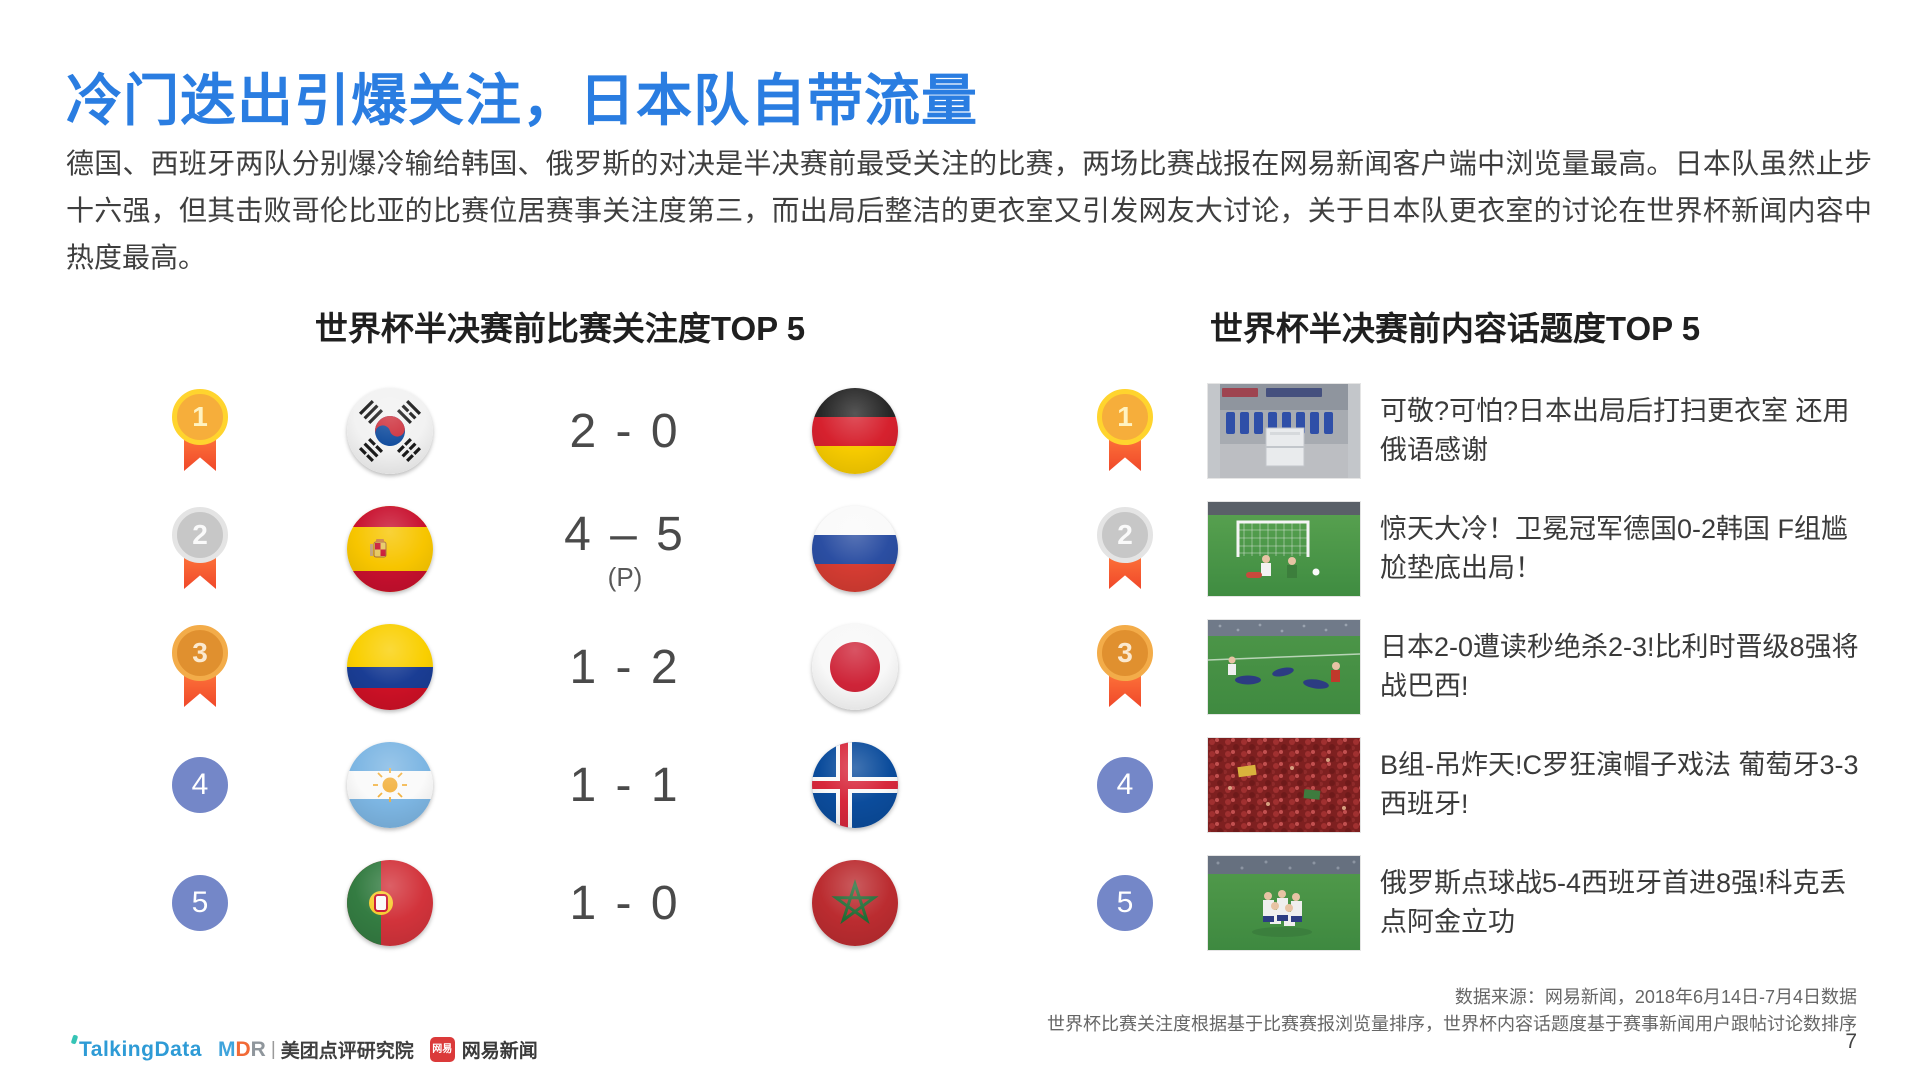 The width and height of the screenshot is (1921, 1080). What do you see at coordinates (560, 785) in the screenshot?
I see `match-row: 4` at bounding box center [560, 785].